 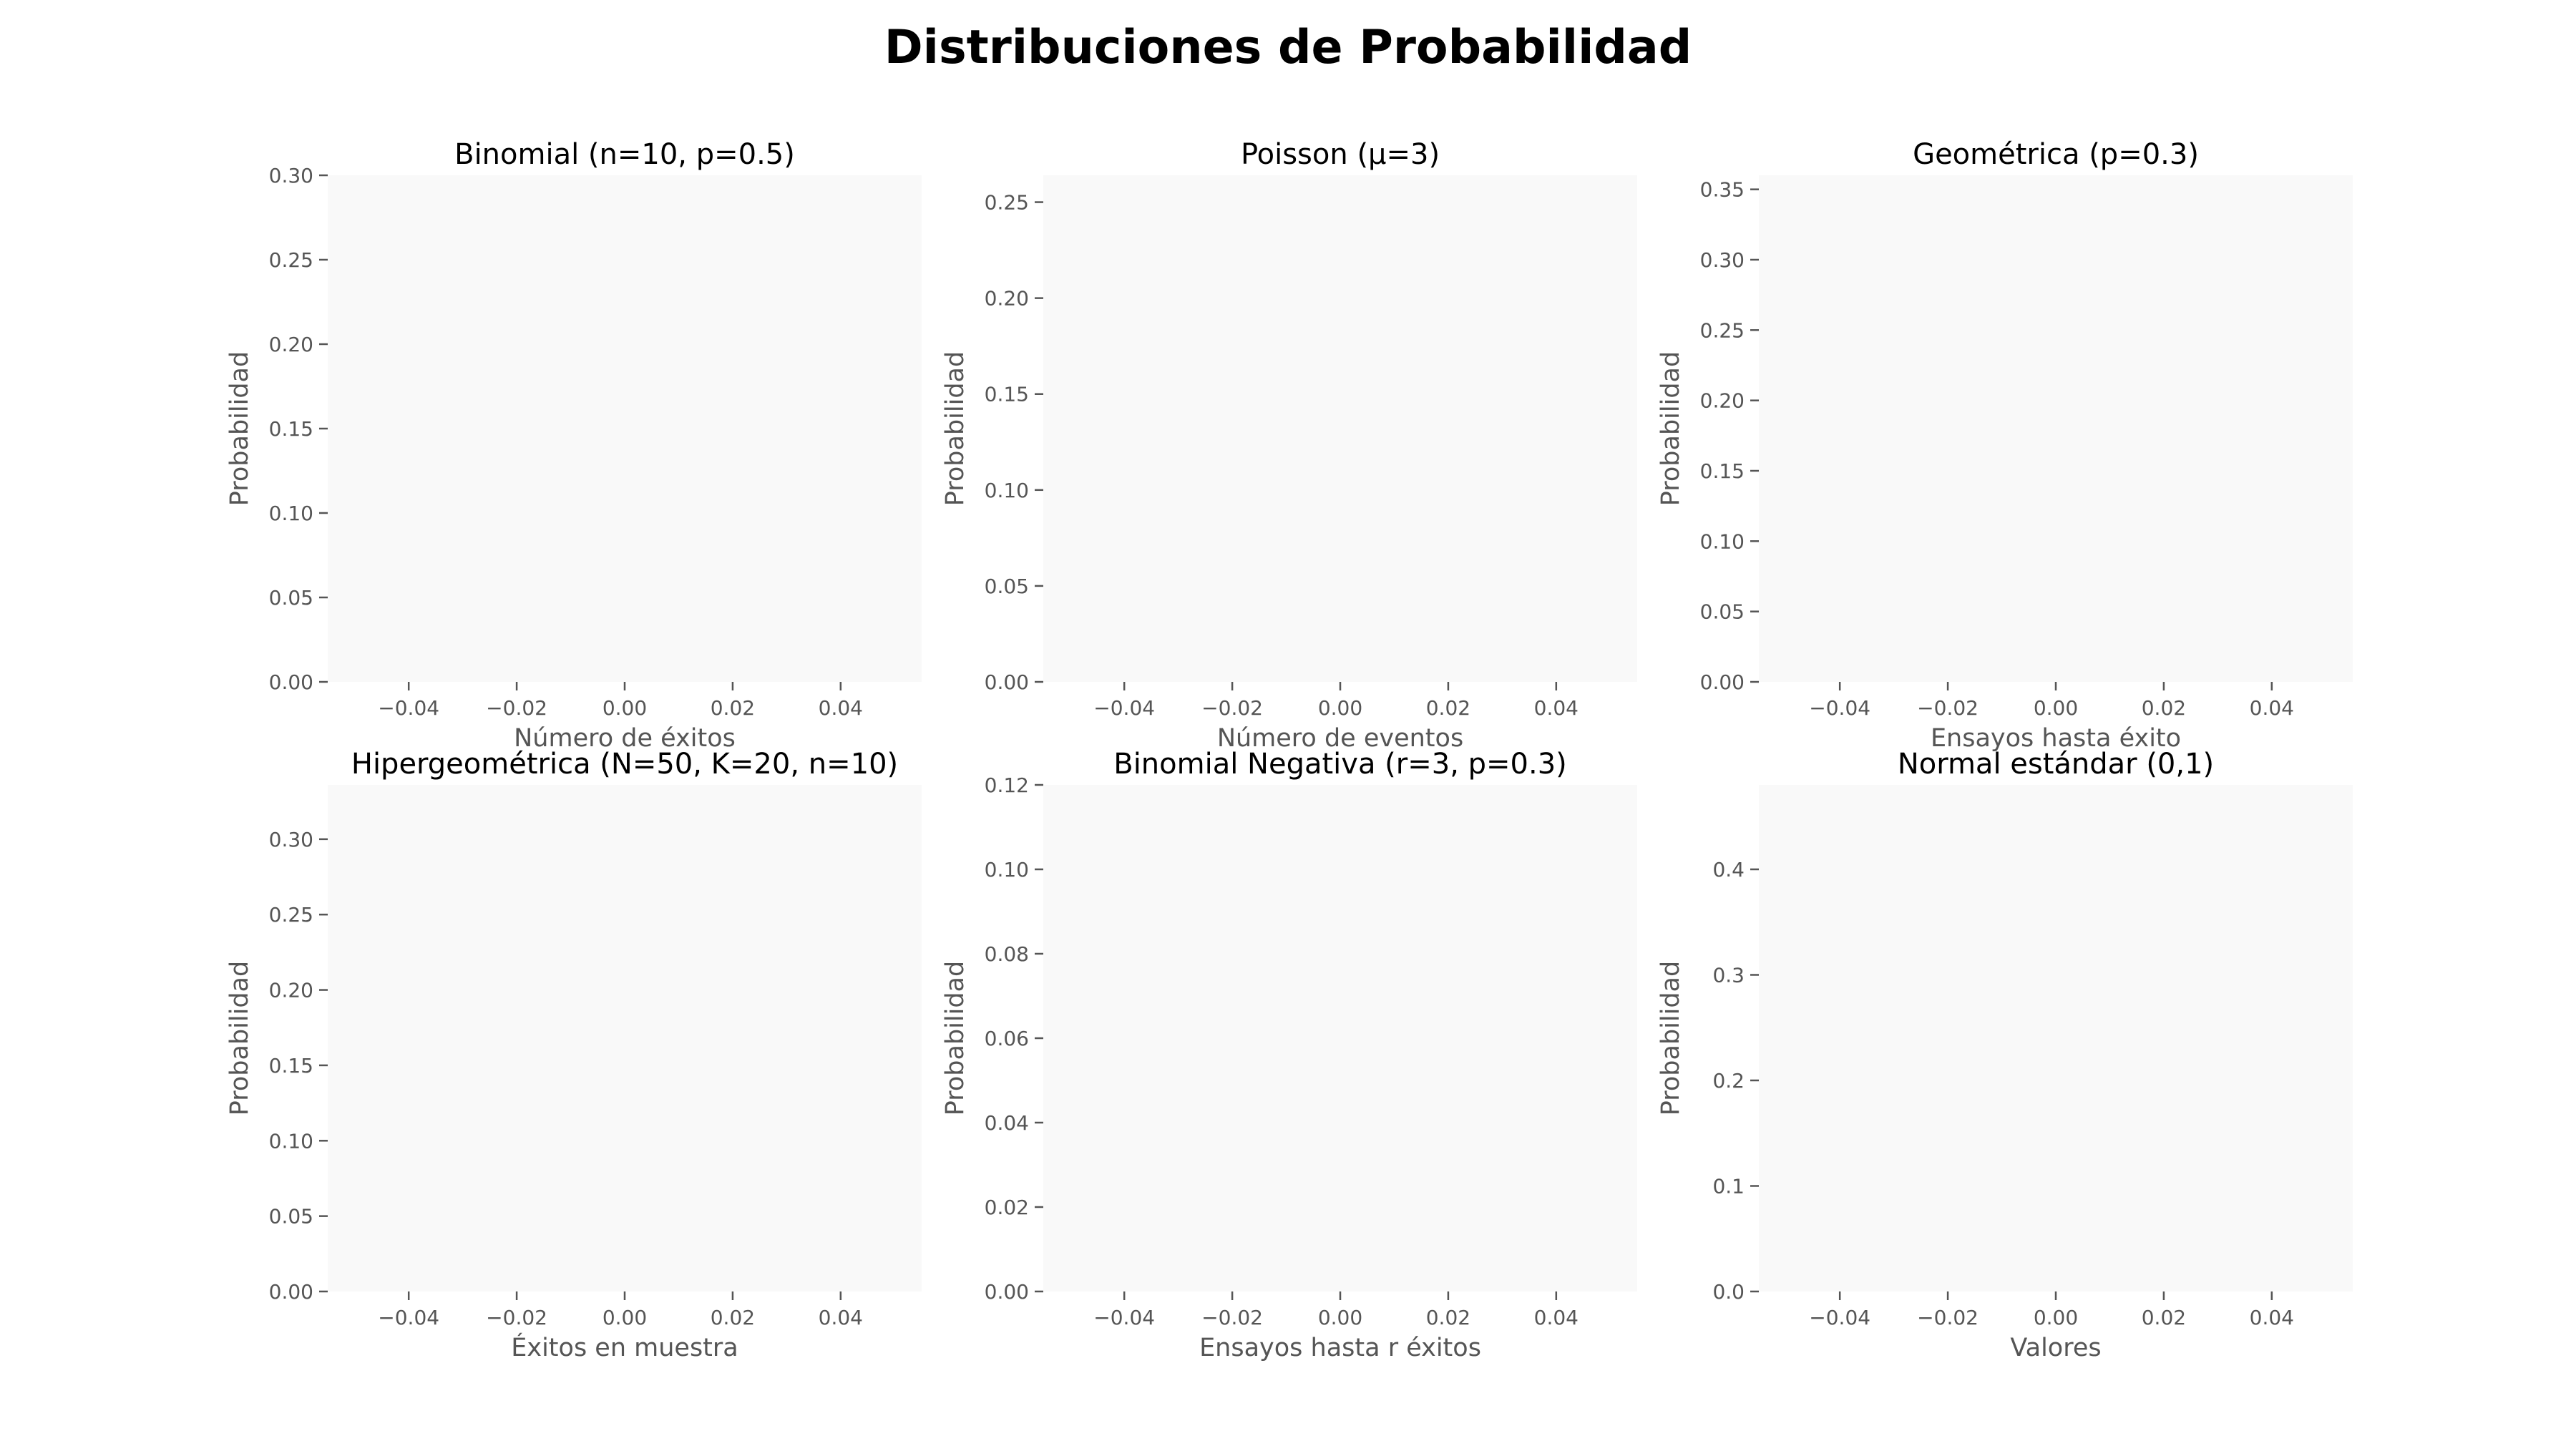 What do you see at coordinates (2056, 765) in the screenshot?
I see `chart-title: Normal estándar (0,1)` at bounding box center [2056, 765].